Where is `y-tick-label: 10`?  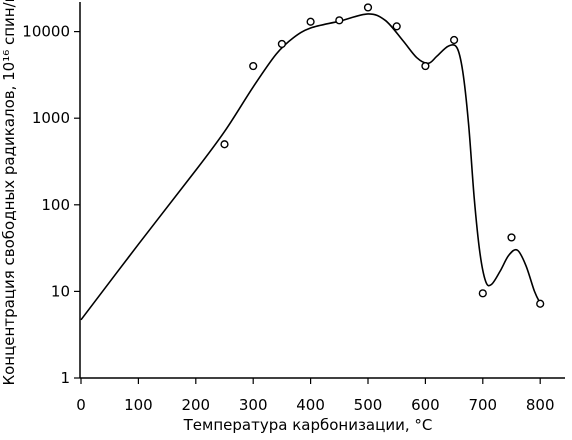
y-tick-label: 10 is located at coordinates (60, 291).